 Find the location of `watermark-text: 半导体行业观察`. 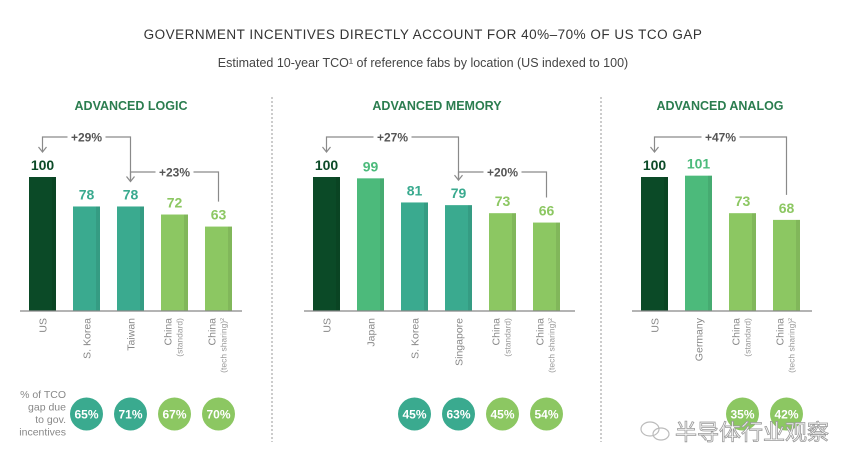

watermark-text: 半导体行业观察 is located at coordinates (752, 432).